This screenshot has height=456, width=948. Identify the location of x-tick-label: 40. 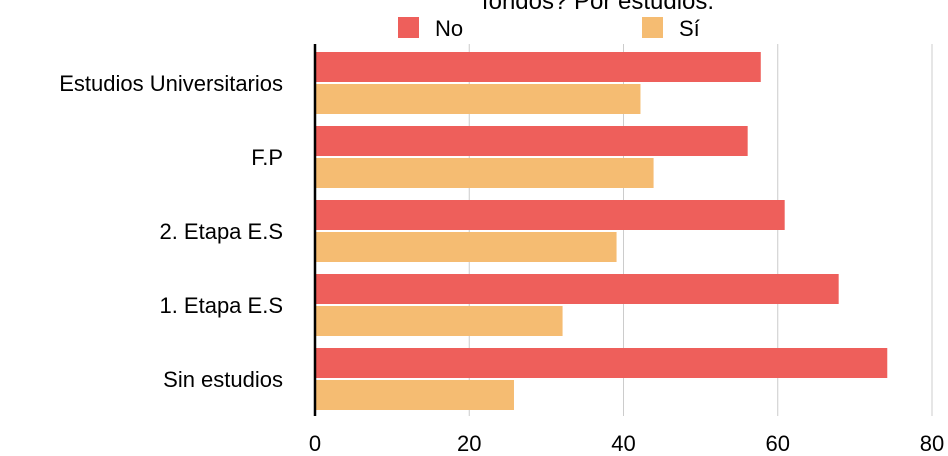
(623, 443).